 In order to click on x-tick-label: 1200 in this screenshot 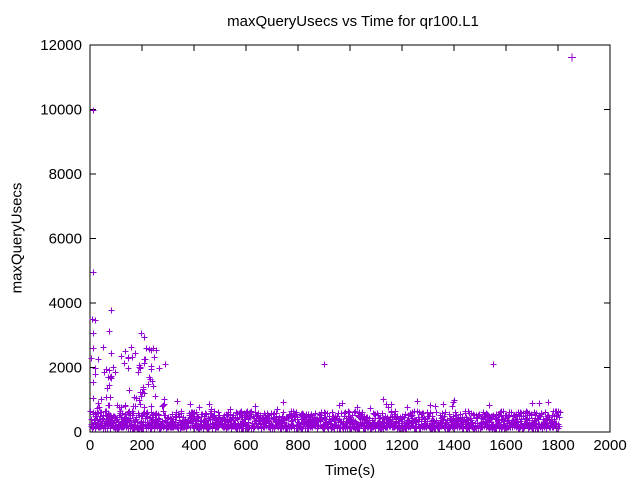, I will do `click(401, 445)`.